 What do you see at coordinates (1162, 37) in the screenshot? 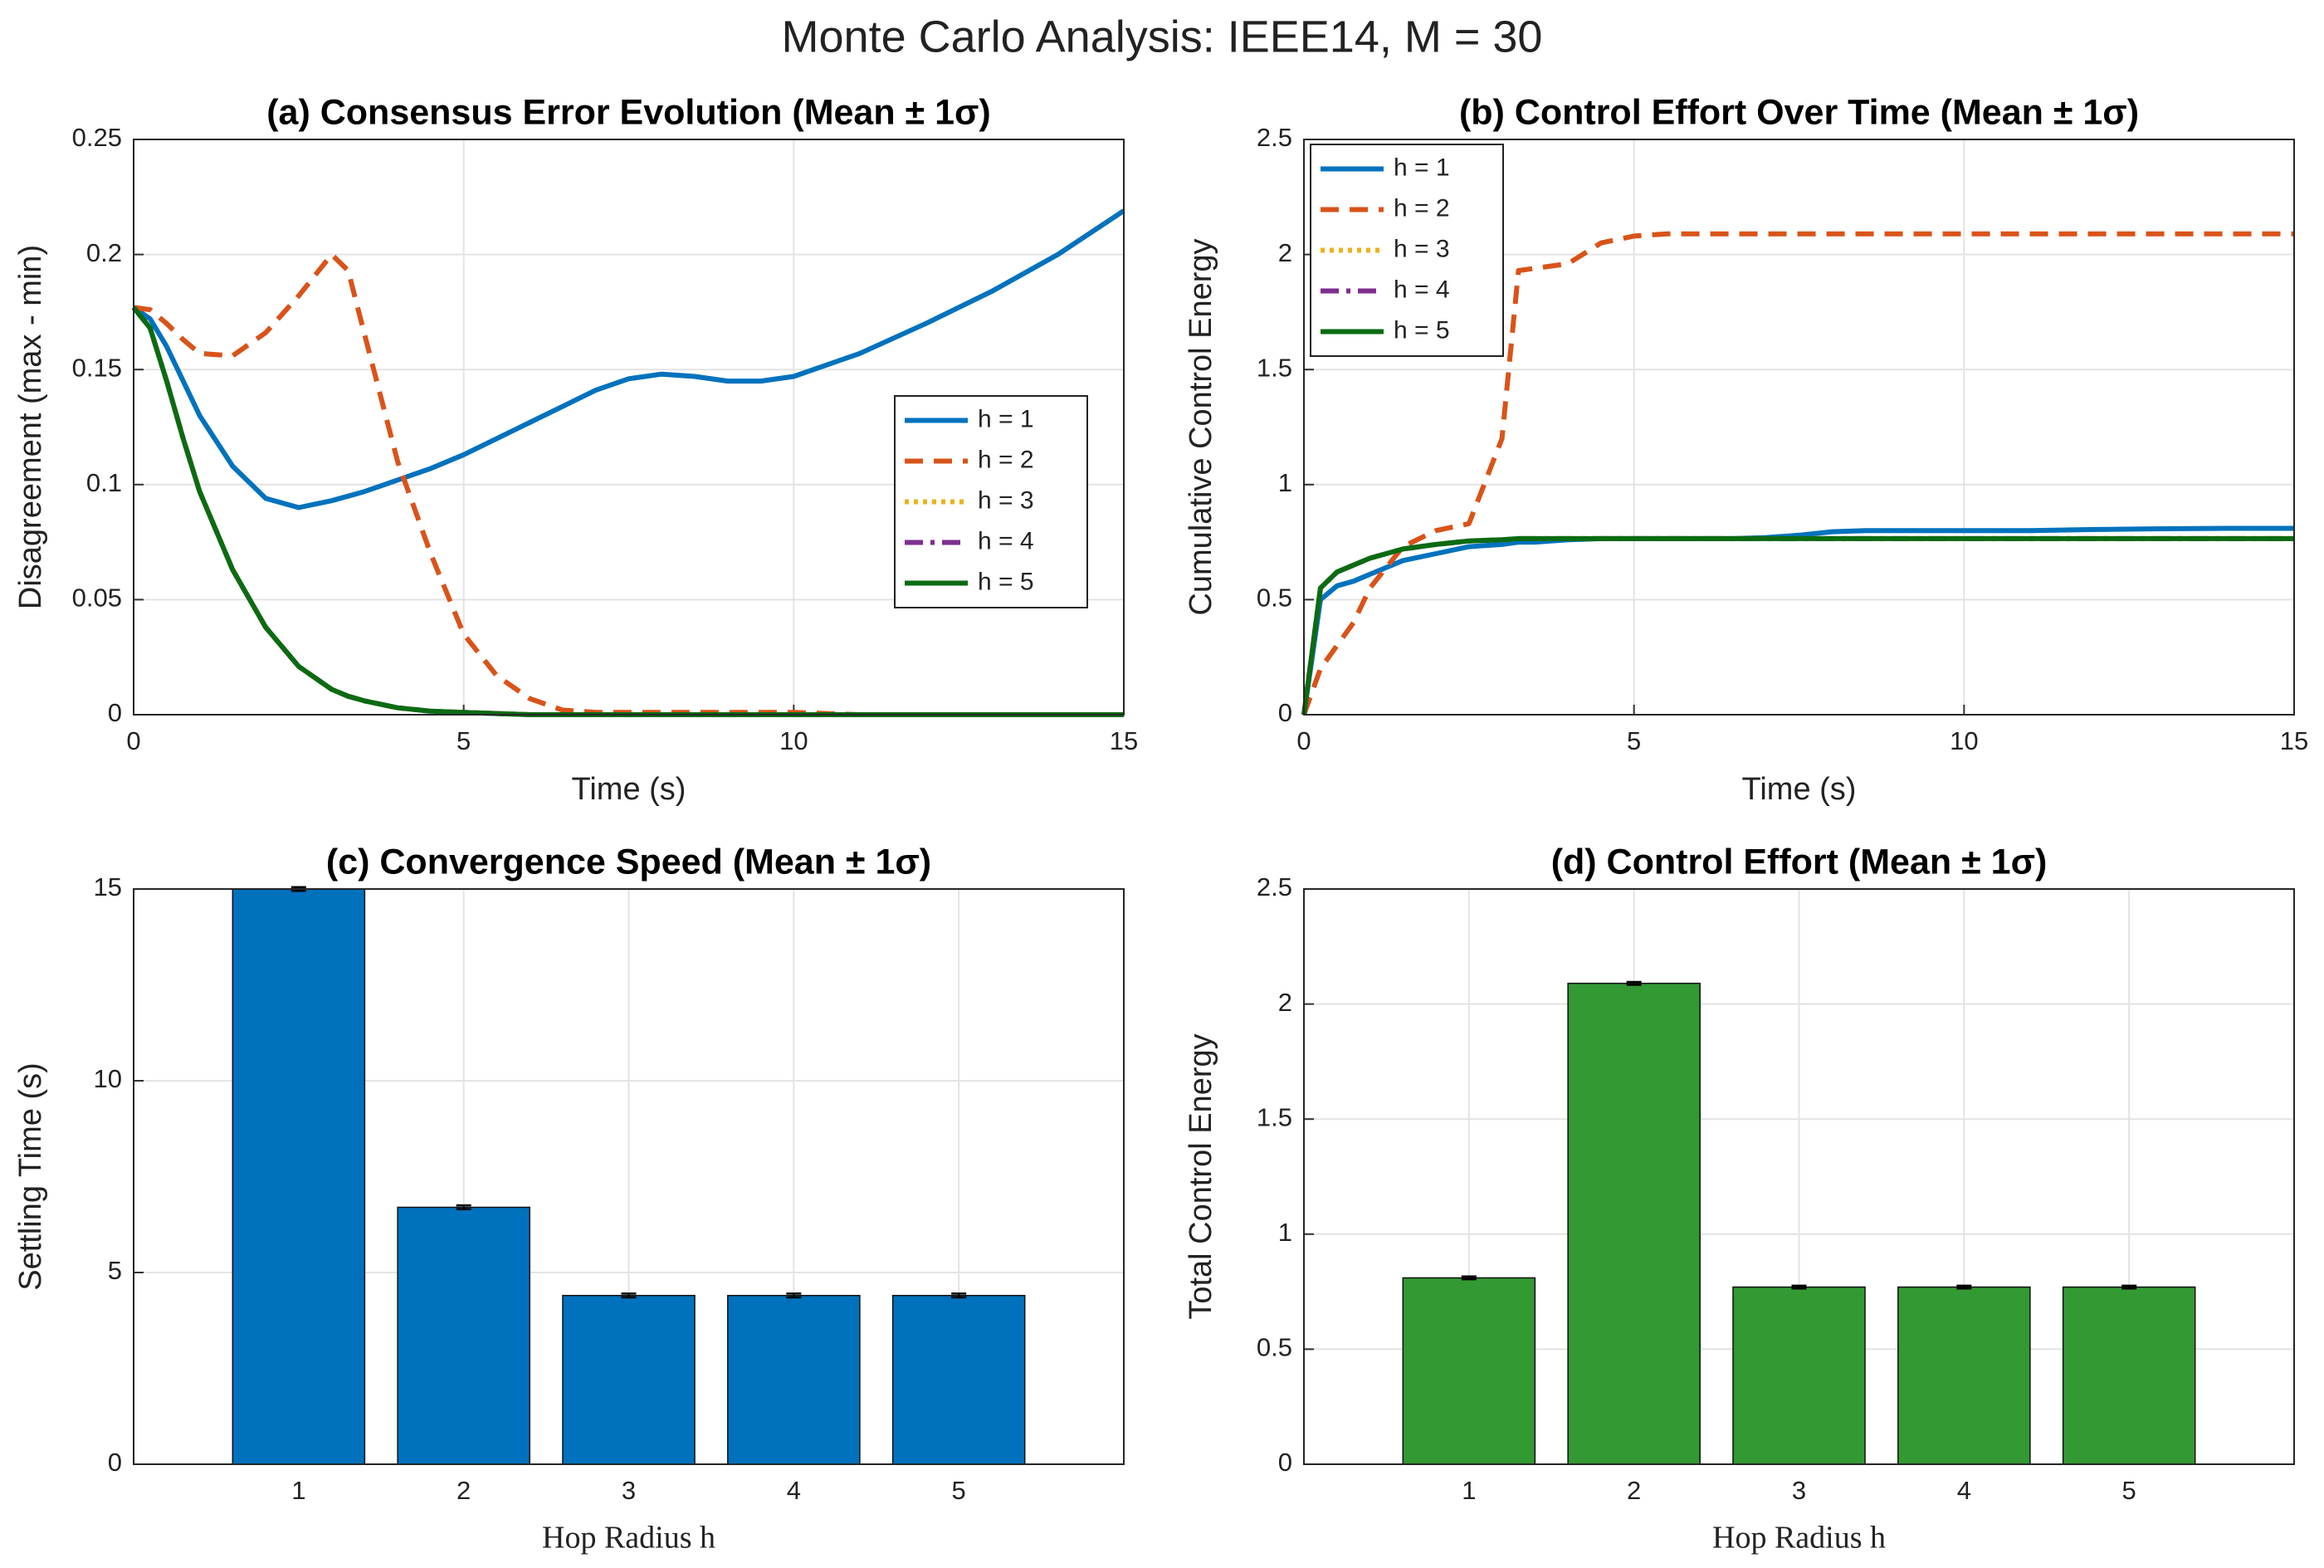
I see `figure-title: Monte Carlo Analysis: IEEE14, M = 30` at bounding box center [1162, 37].